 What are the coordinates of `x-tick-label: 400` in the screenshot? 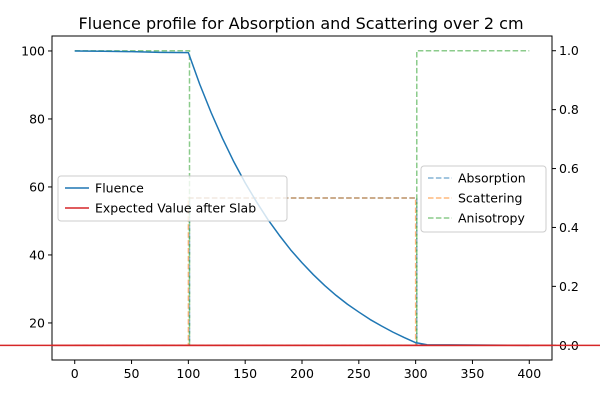 It's located at (529, 373).